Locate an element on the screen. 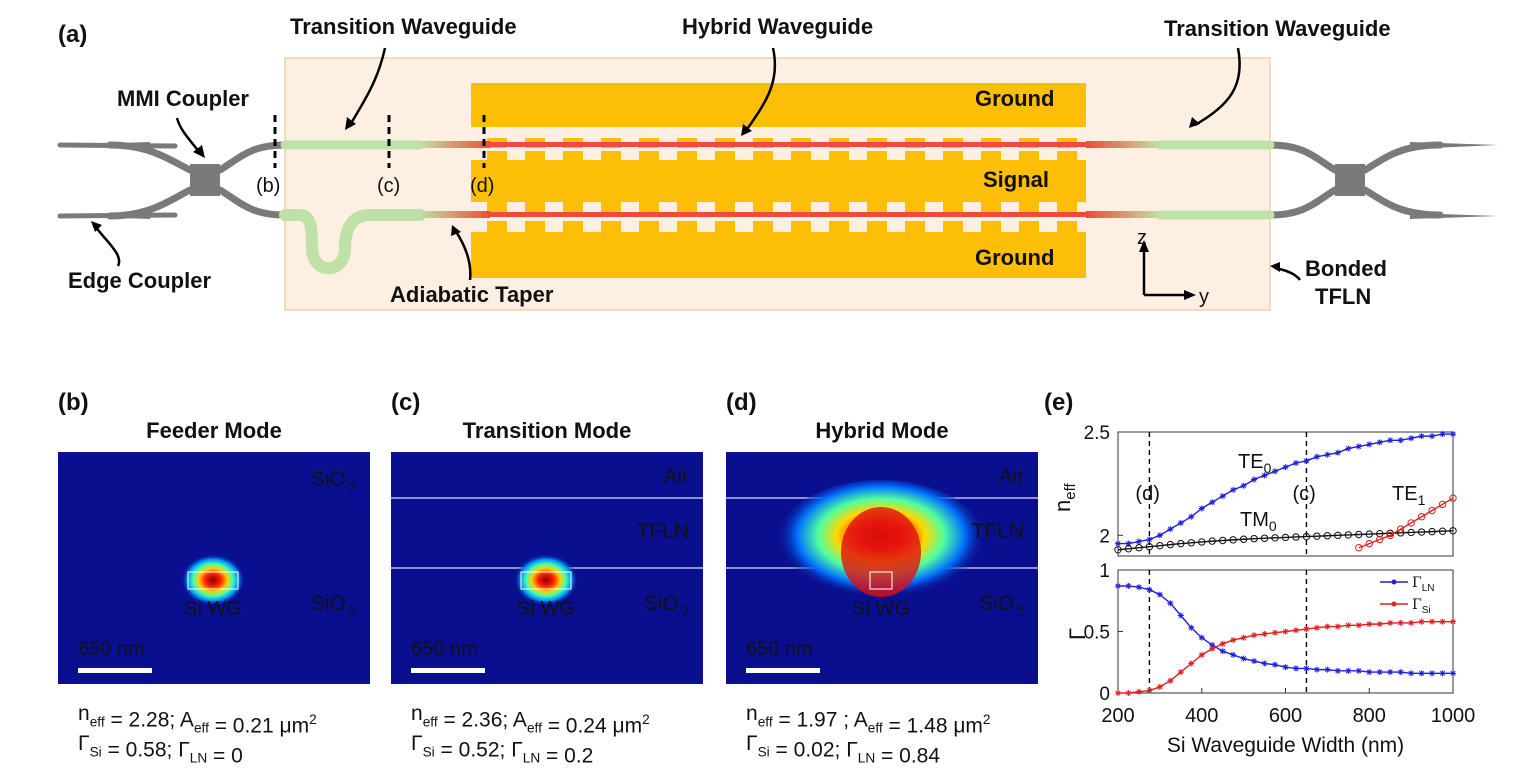  edge-coupler-label: Edge Coupler is located at coordinates (139, 280).